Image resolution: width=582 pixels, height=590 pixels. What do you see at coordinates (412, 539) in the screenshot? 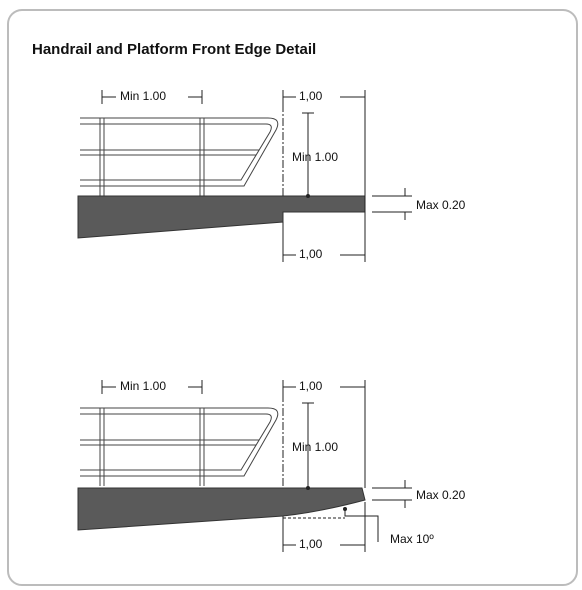
I see `dim-label: Max 10º` at bounding box center [412, 539].